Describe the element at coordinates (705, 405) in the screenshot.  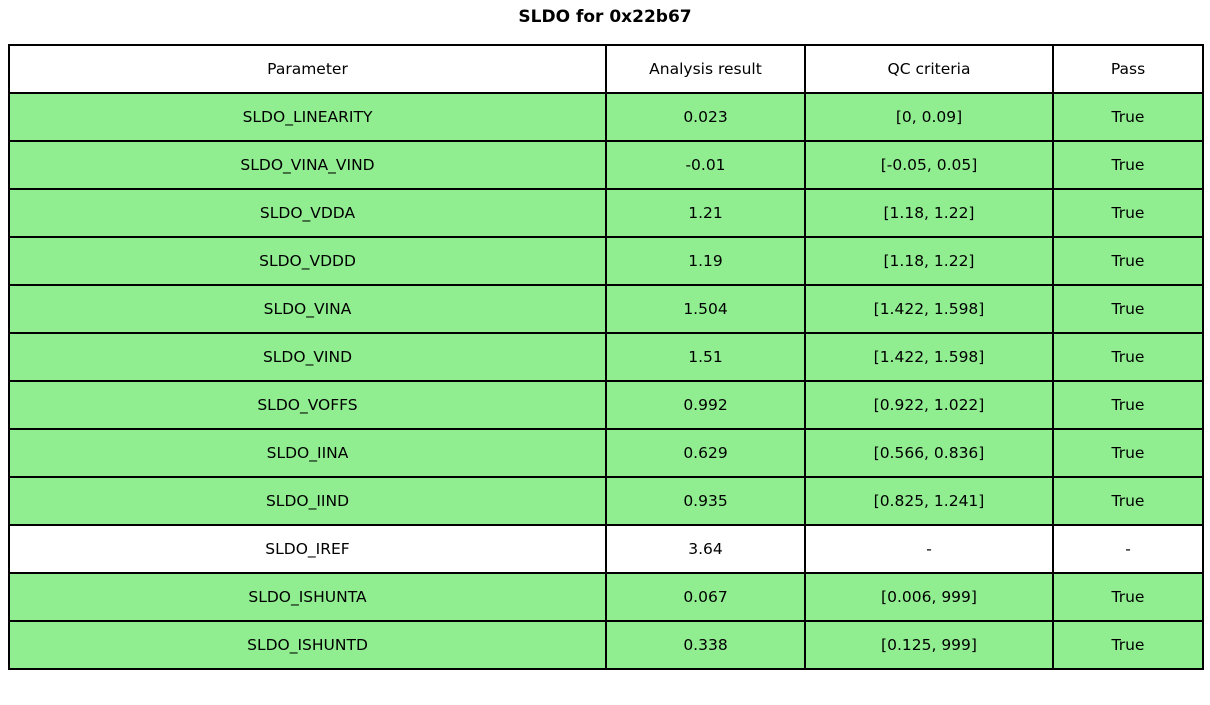
I see `cell-analysis-result: 0.992` at that location.